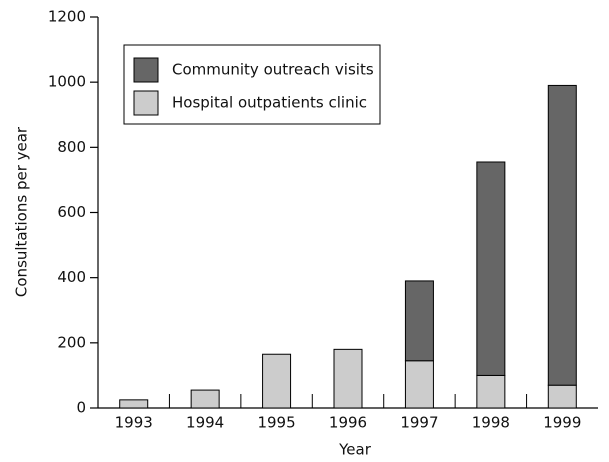  Describe the element at coordinates (205, 423) in the screenshot. I see `x-tick-label: 1994` at that location.